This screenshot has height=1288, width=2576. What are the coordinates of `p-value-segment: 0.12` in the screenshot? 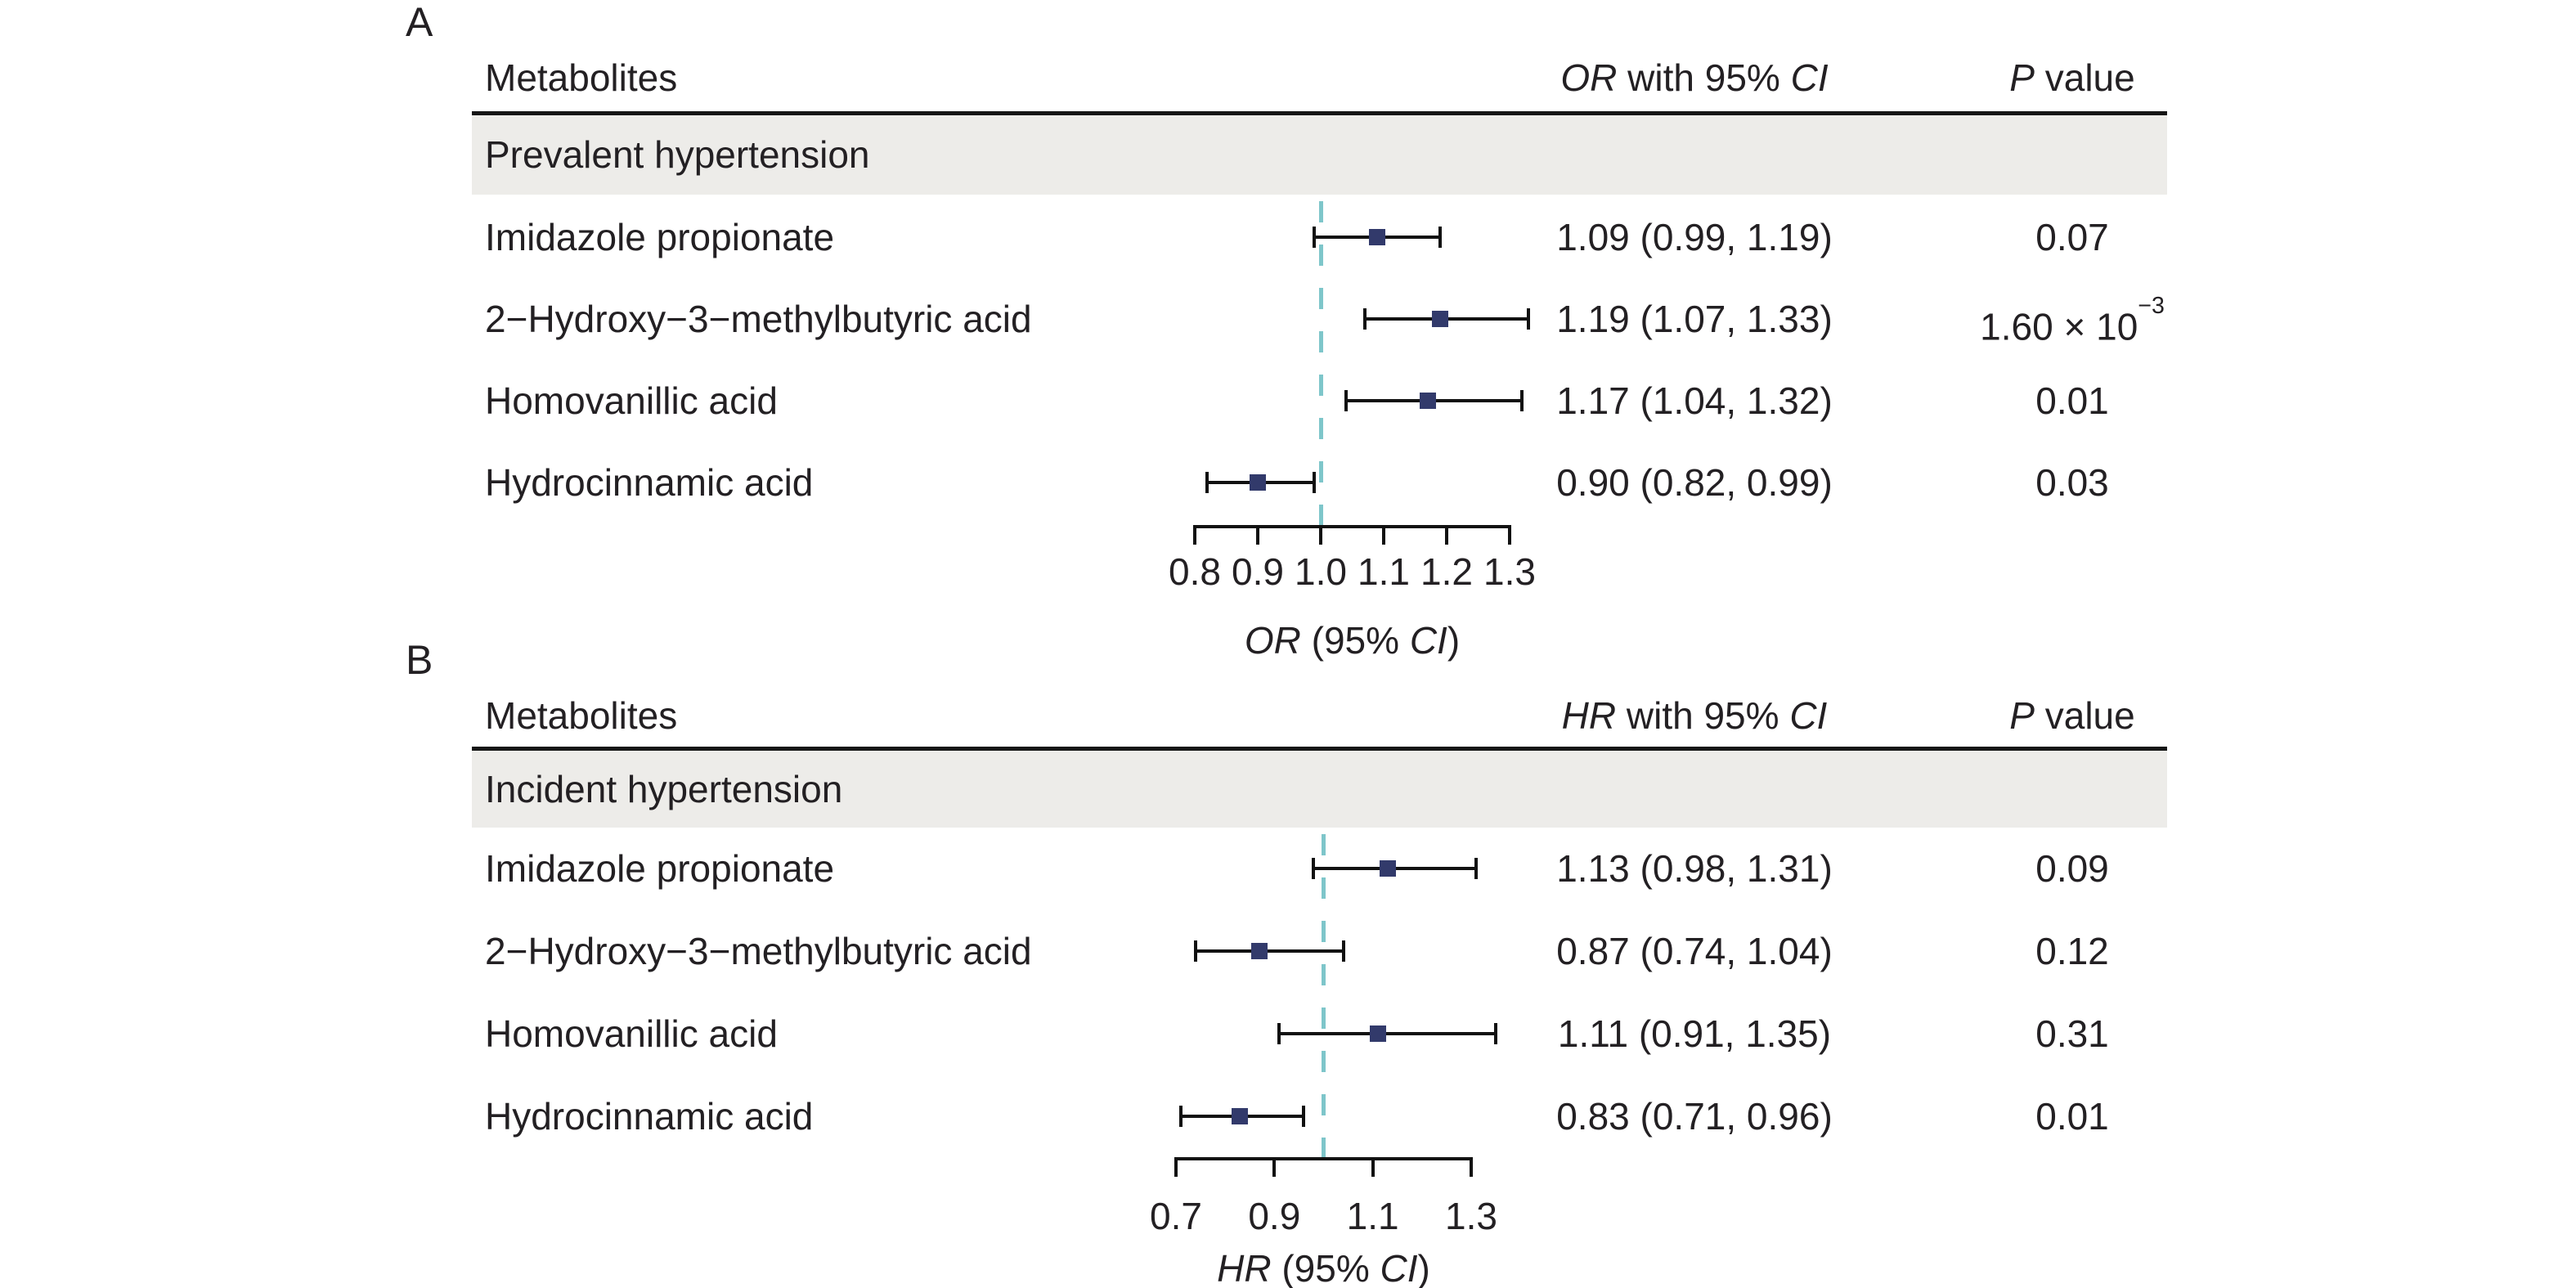 It's located at (2072, 951).